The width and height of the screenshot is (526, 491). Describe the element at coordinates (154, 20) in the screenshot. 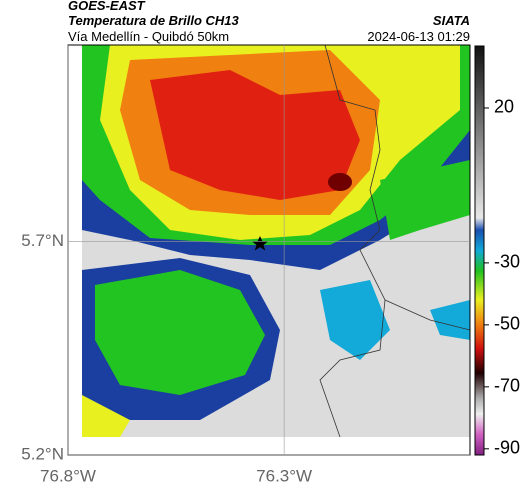

I see `subtitle: Temperatura de Brillo CH13` at that location.